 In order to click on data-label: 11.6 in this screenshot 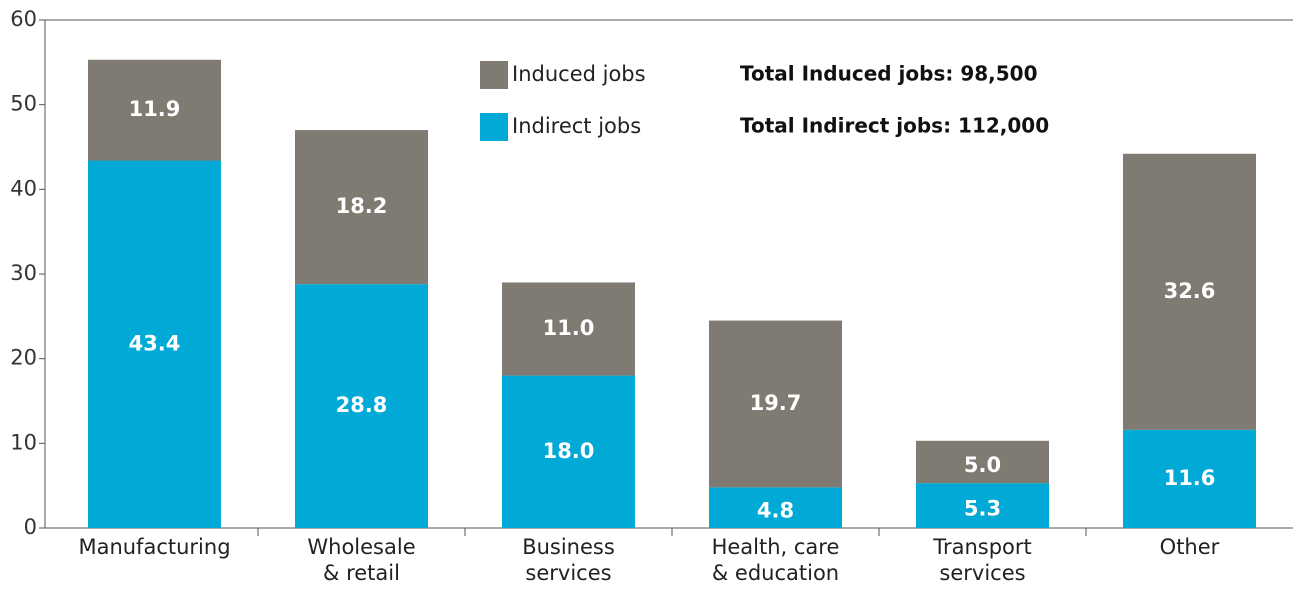, I will do `click(1190, 478)`.